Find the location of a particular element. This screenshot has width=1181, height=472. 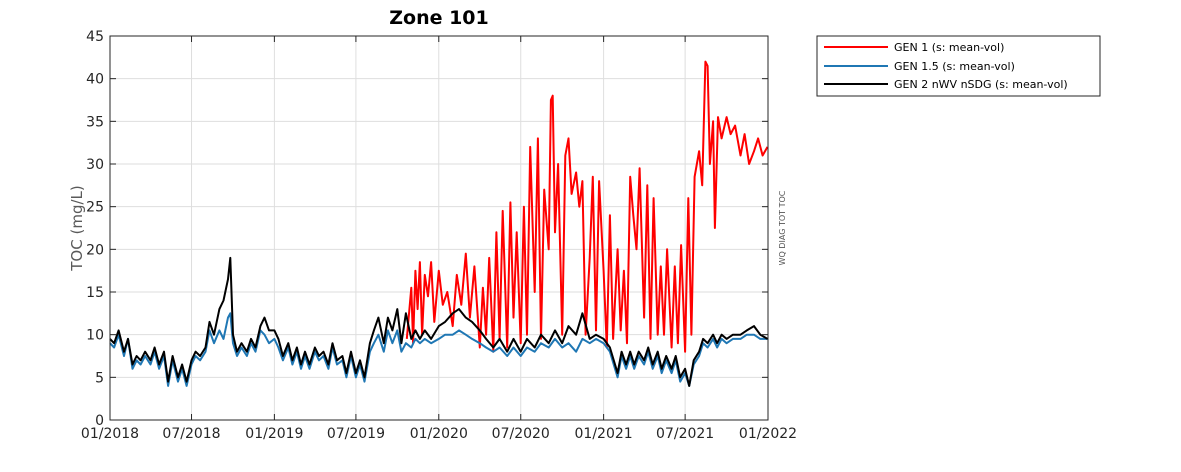

y-tick-label: 10 is located at coordinates (95, 336).